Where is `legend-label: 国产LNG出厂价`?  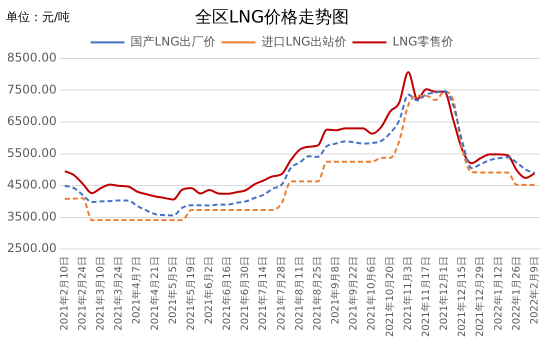 legend-label: 国产LNG出厂价 is located at coordinates (173, 41).